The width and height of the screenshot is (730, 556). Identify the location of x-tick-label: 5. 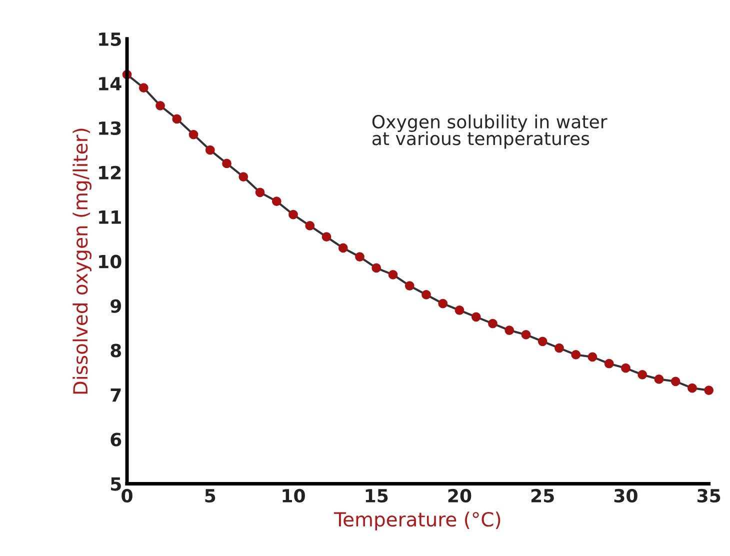
(210, 496).